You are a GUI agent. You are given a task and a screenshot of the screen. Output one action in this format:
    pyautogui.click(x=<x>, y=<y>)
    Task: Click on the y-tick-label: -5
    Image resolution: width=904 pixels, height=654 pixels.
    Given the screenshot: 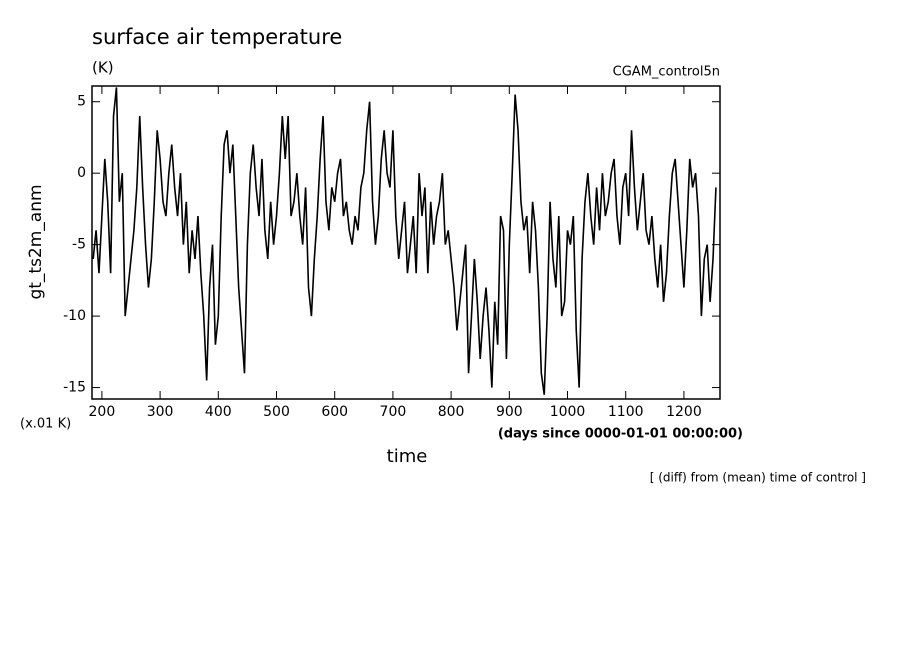 What is the action you would take?
    pyautogui.click(x=79, y=245)
    